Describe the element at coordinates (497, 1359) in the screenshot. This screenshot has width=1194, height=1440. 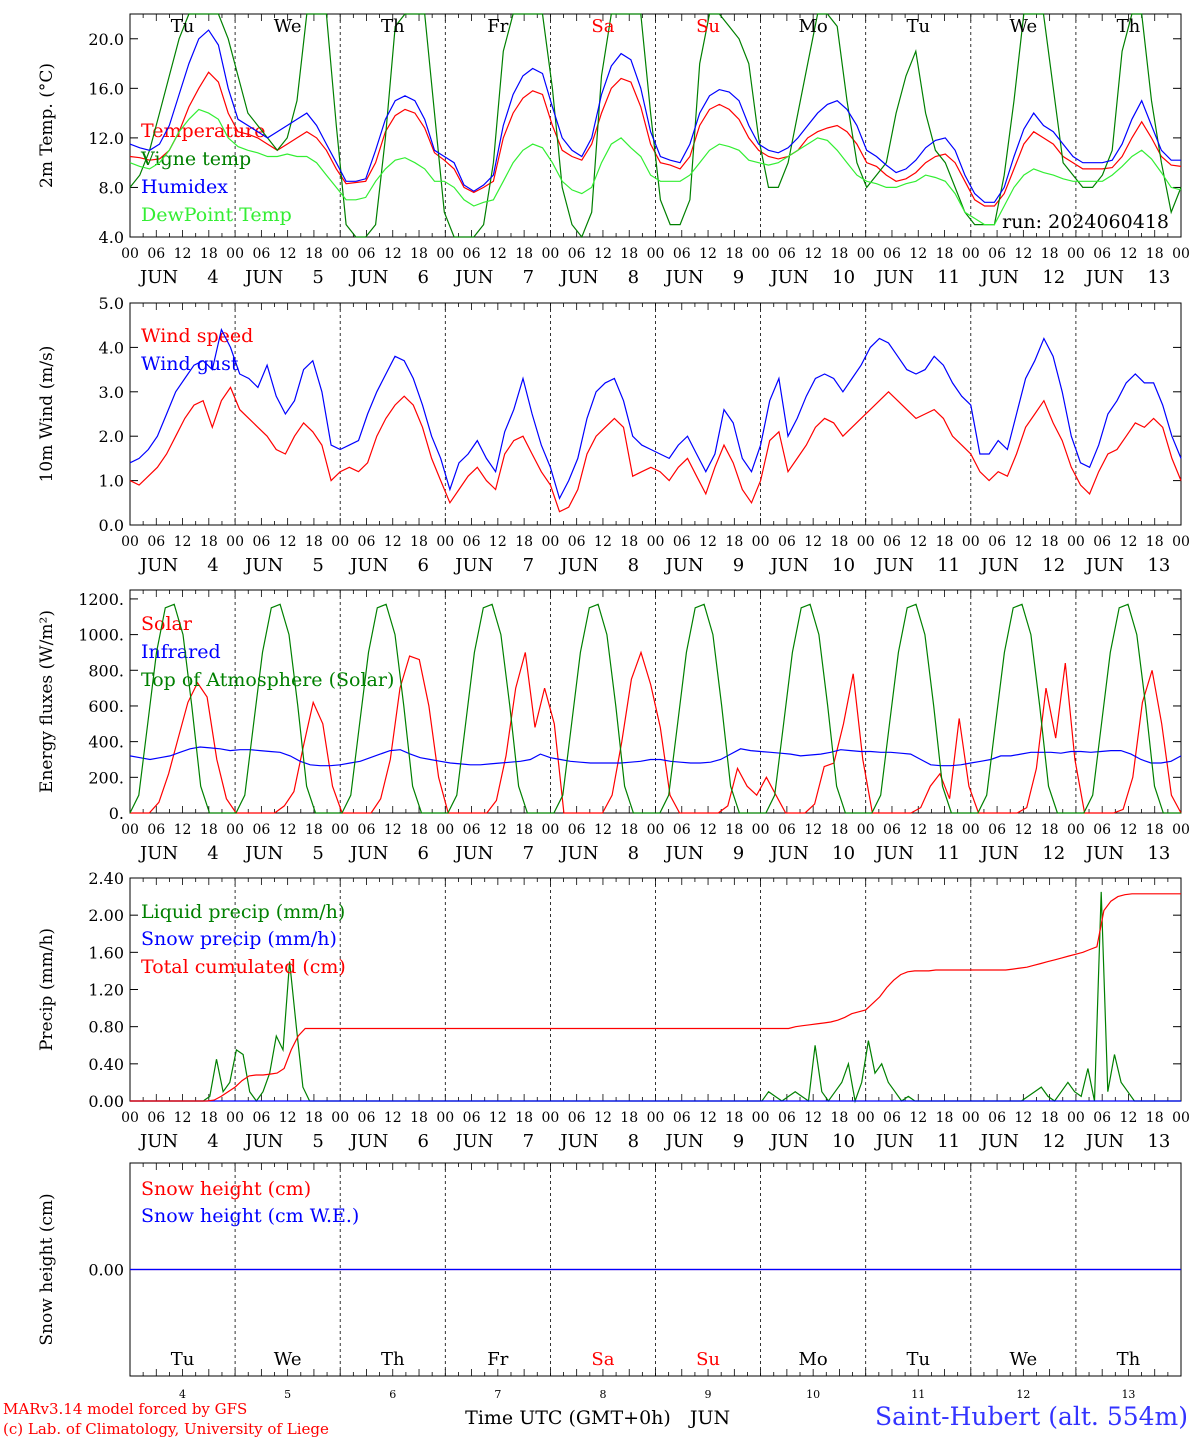
I see `weekday-label: Fr` at that location.